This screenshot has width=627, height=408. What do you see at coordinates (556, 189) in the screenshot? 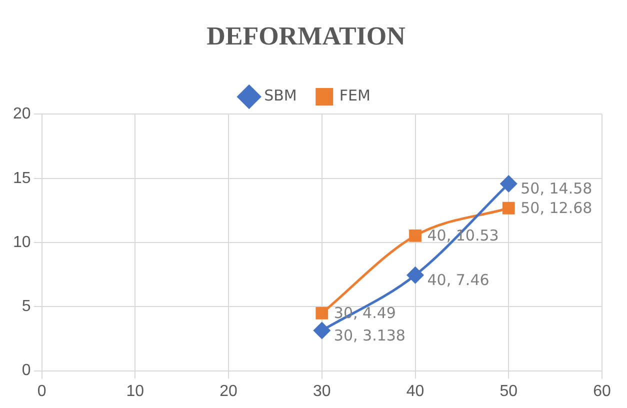
I see `data-label: 50, 14.58` at bounding box center [556, 189].